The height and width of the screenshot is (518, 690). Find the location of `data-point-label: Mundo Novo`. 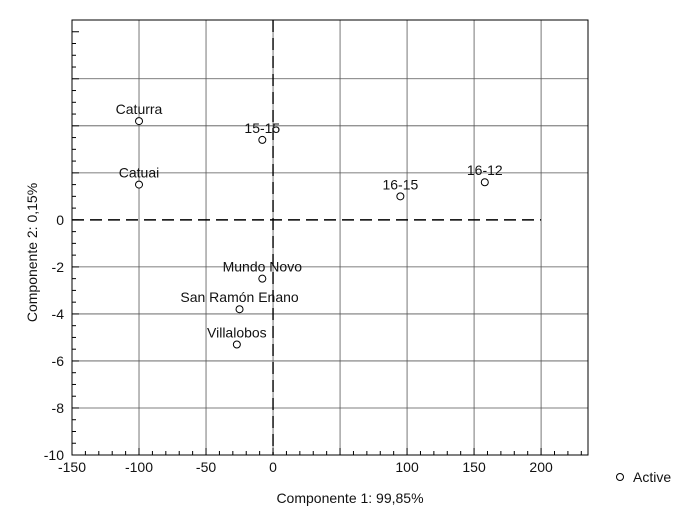

data-point-label: Mundo Novo is located at coordinates (263, 267).